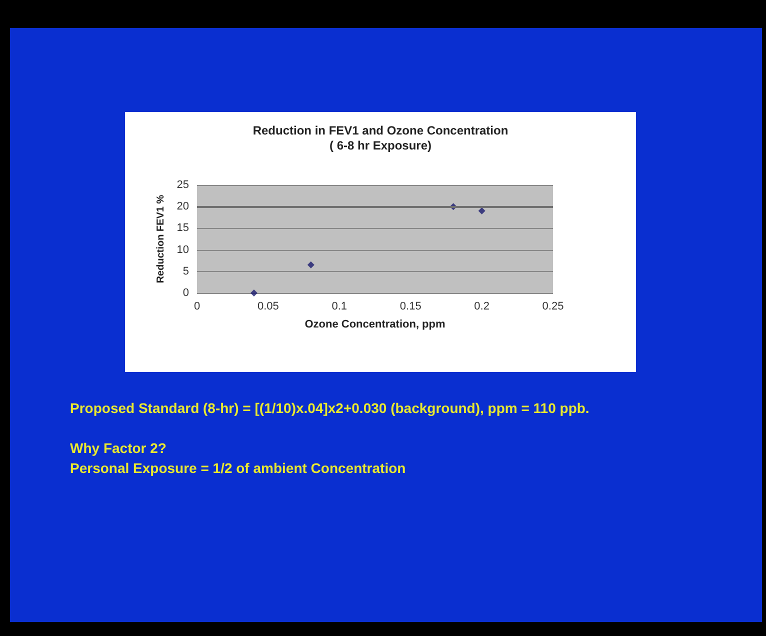 The image size is (766, 636). I want to click on x-tick-label: 0.1, so click(340, 306).